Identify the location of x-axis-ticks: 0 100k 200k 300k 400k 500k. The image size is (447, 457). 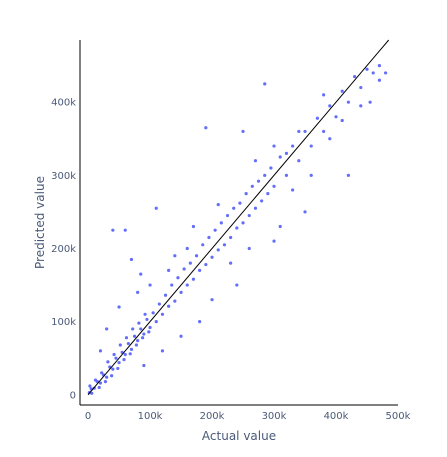
(248, 416).